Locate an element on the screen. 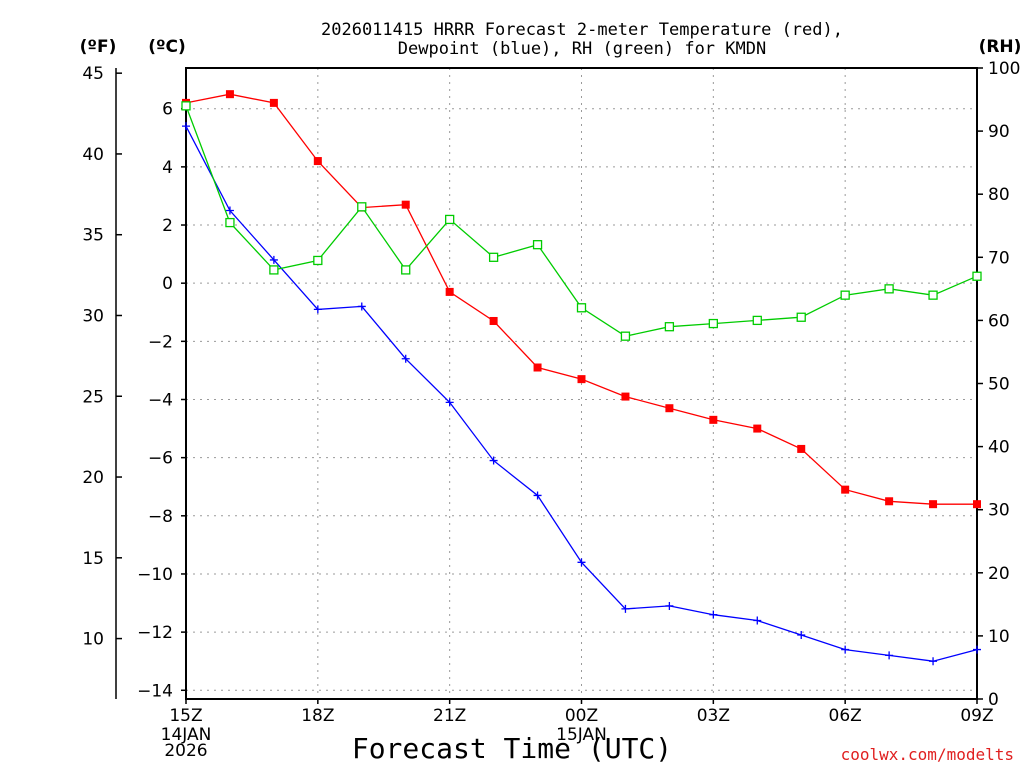  date-label: 15JAN is located at coordinates (581, 735).